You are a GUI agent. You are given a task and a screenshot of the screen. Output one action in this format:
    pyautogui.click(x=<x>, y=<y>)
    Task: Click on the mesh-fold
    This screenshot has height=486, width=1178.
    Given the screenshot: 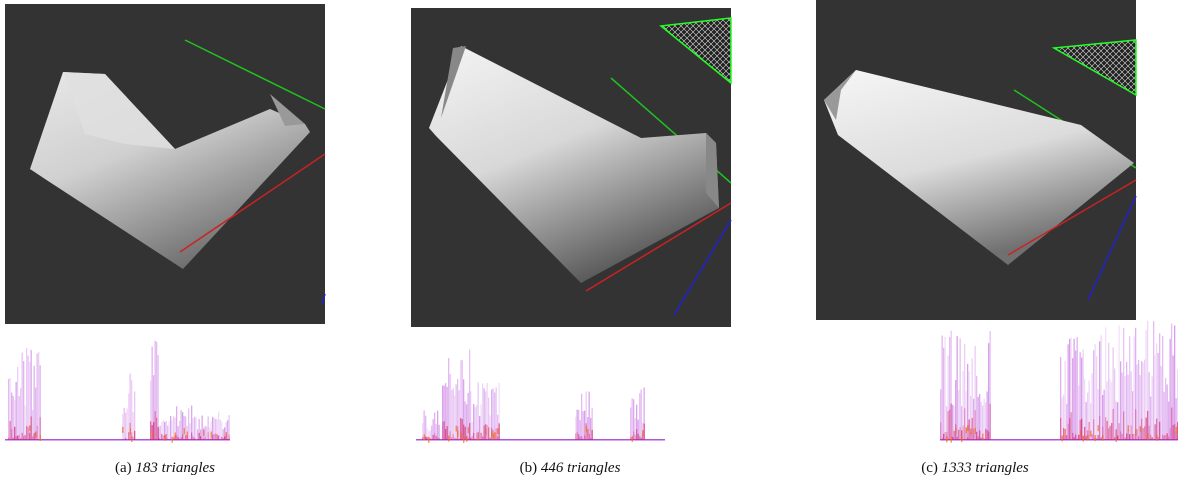 What is the action you would take?
    pyautogui.click(x=453, y=82)
    